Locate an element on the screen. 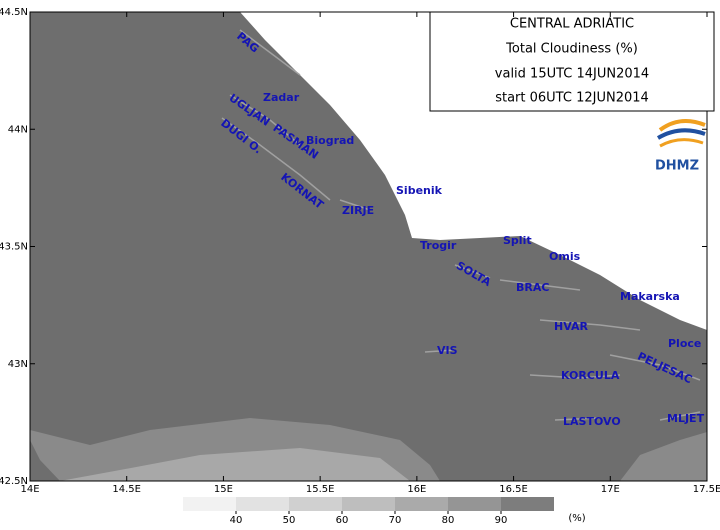 The image size is (720, 530). cloud-lightest is located at coordinates (235, 464).